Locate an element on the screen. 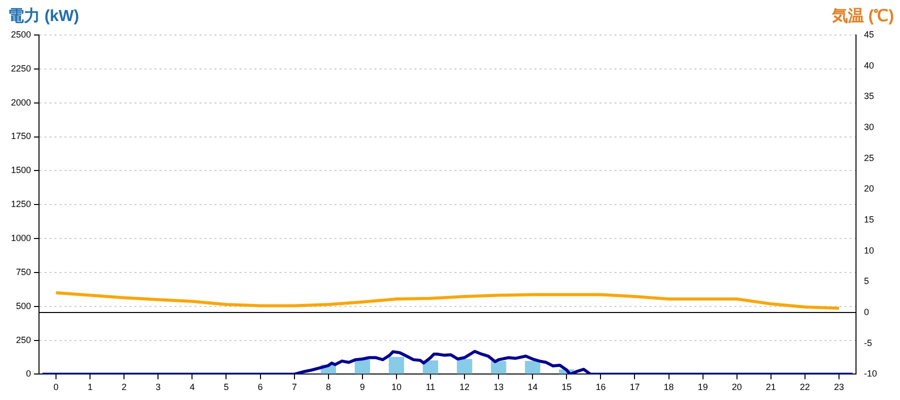  x-tick-label: 3 is located at coordinates (158, 387).